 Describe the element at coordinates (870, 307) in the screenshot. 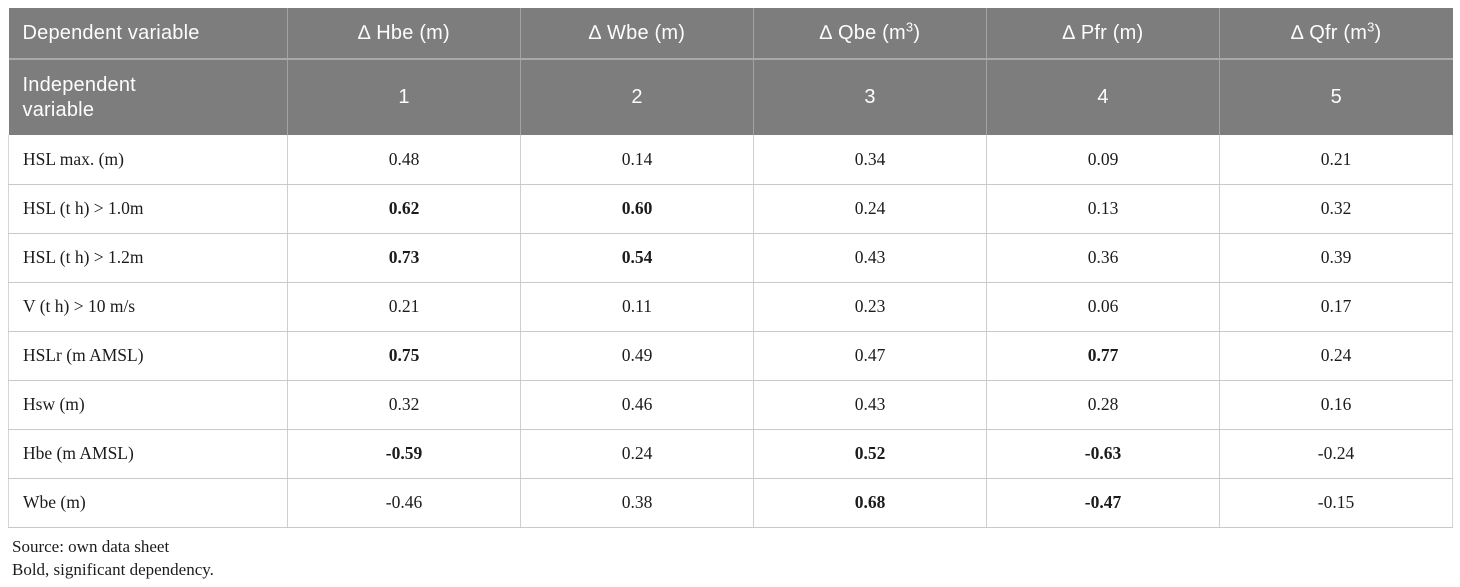

I see `value-cell: 0.23` at that location.